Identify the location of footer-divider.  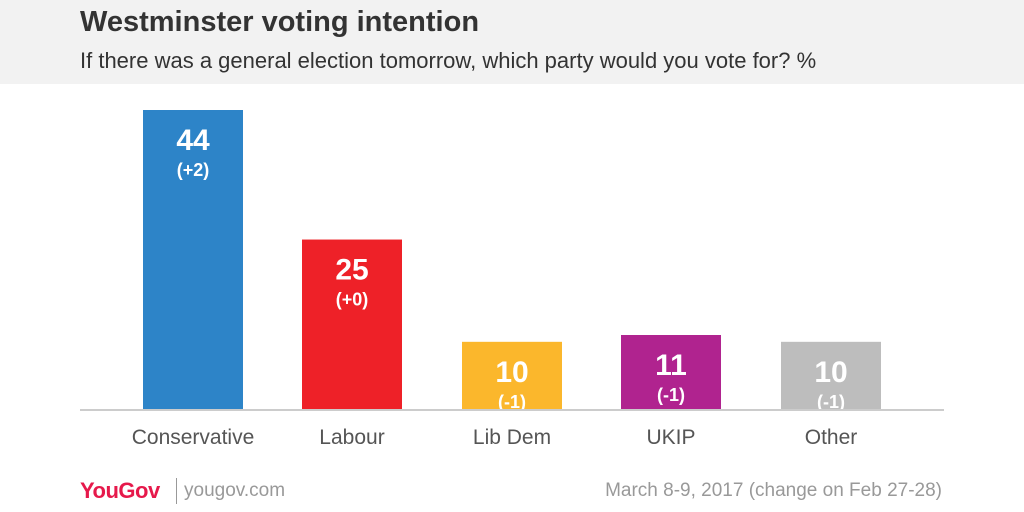
(176, 491).